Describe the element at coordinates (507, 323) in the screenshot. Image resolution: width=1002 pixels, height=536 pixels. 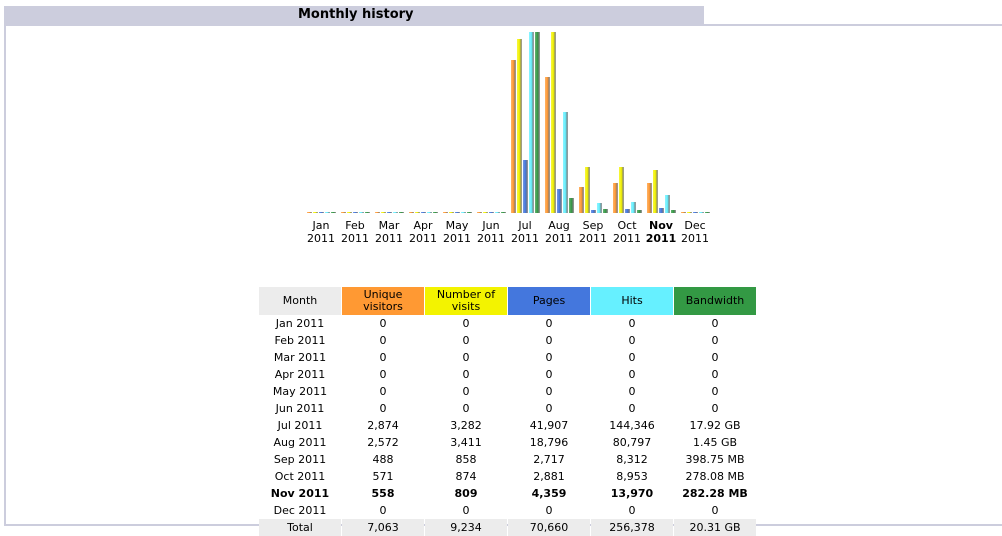
I see `table-row: Jan 2011 0 0 0 0 0` at that location.